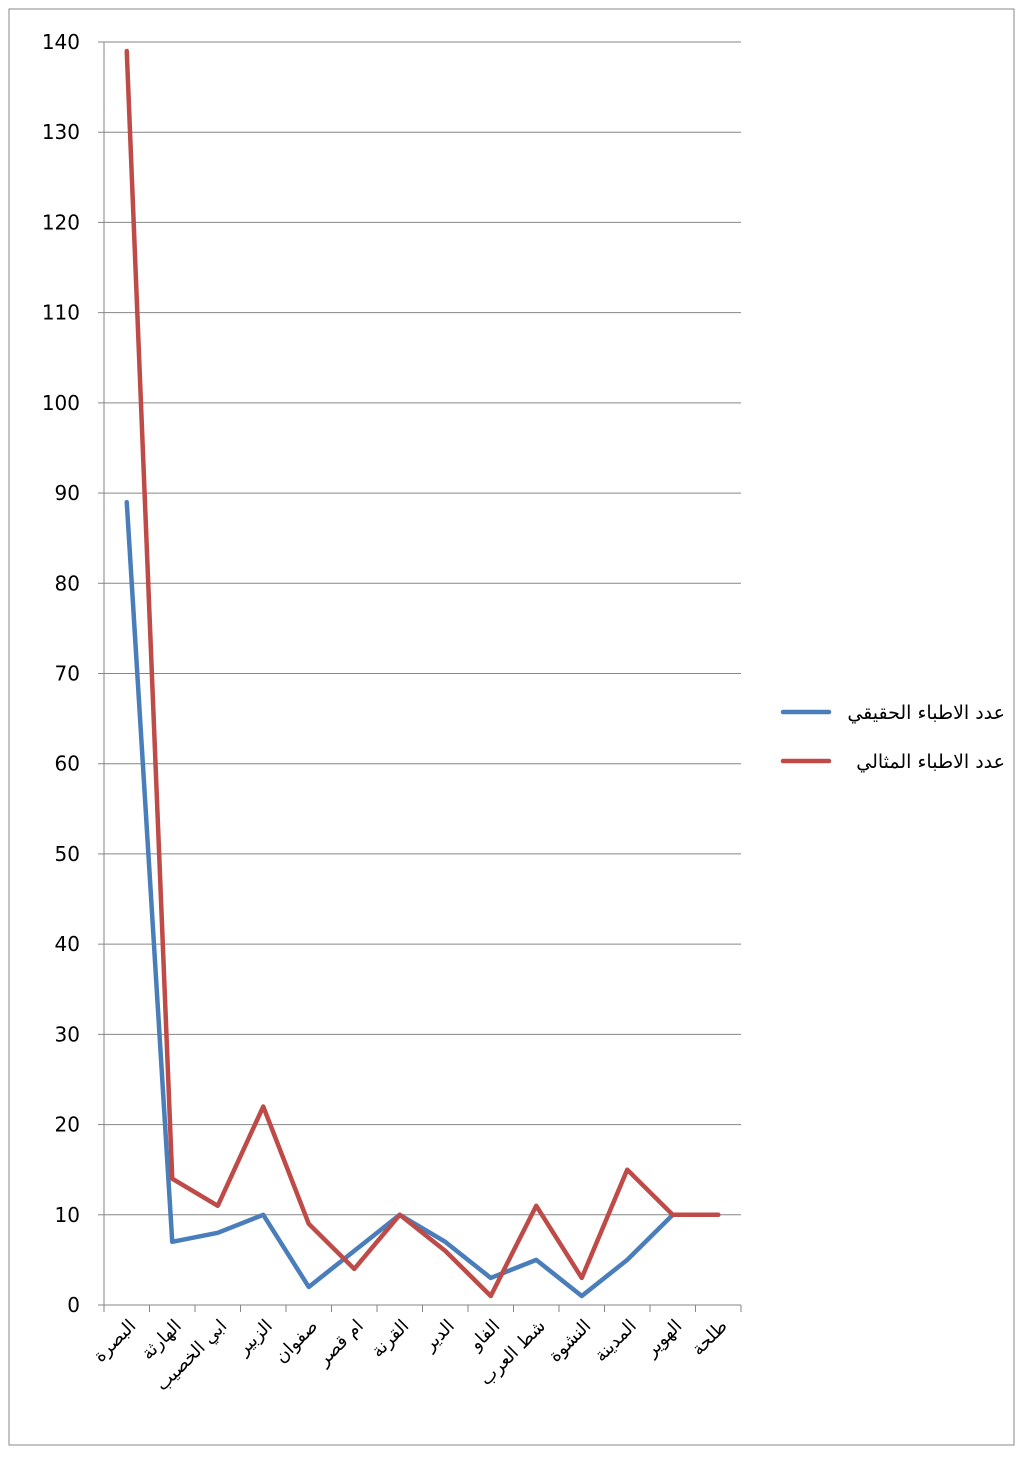 The height and width of the screenshot is (1457, 1023). Describe the element at coordinates (67, 493) in the screenshot. I see `y-tick-label: 90` at that location.